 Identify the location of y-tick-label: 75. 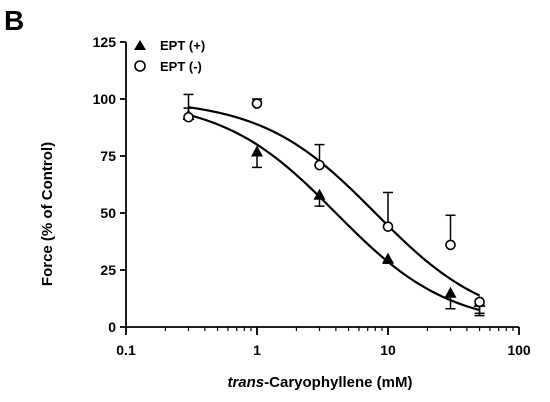
(108, 156).